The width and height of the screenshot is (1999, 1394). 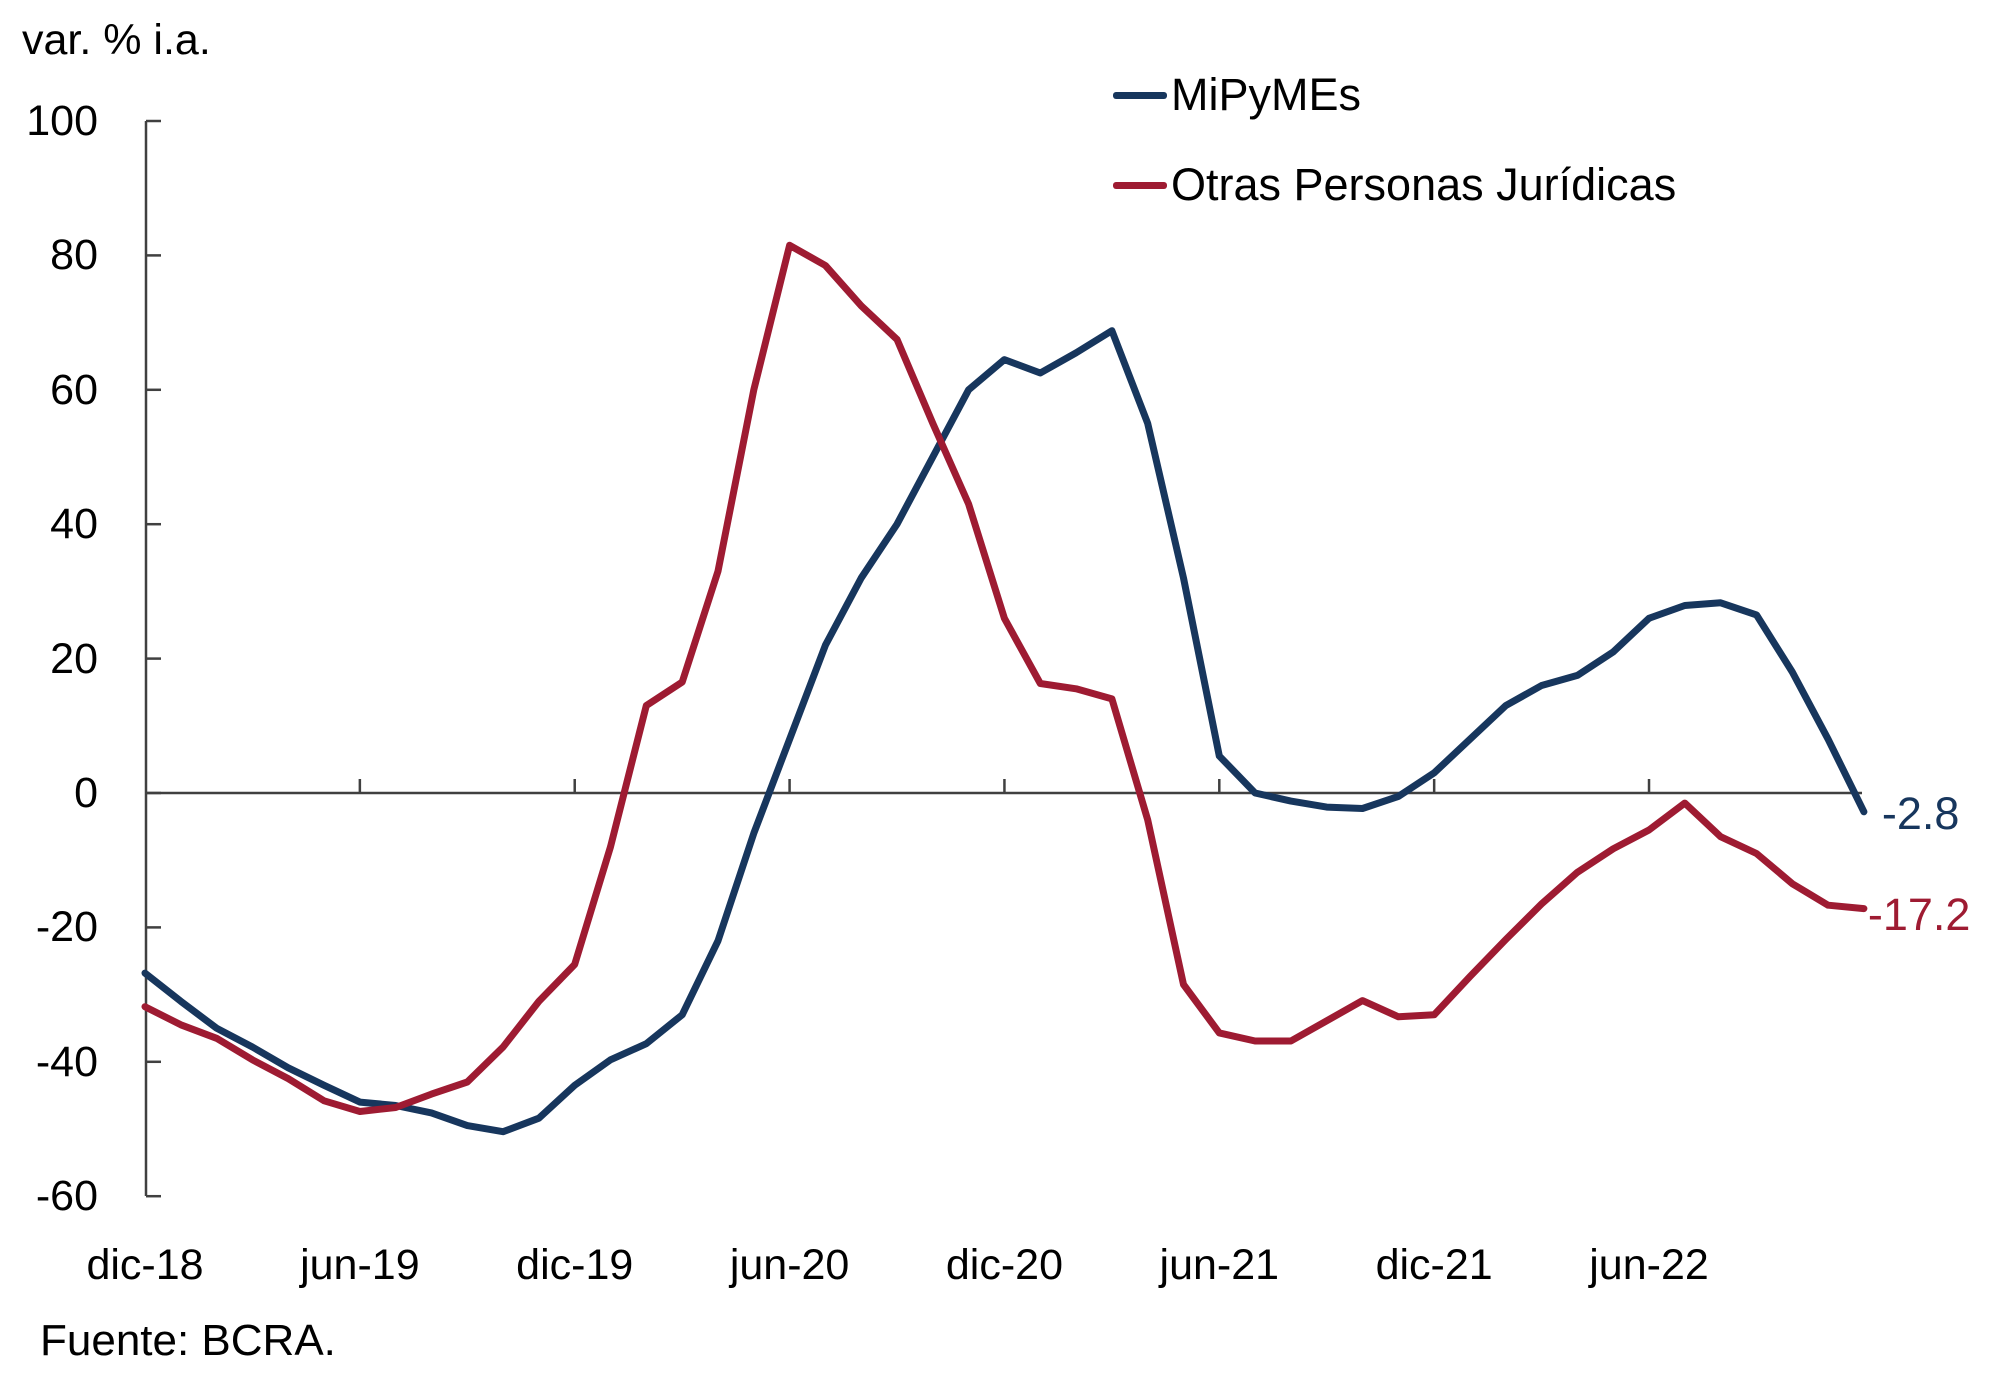 I want to click on y-tick-label: 0, so click(x=86, y=793).